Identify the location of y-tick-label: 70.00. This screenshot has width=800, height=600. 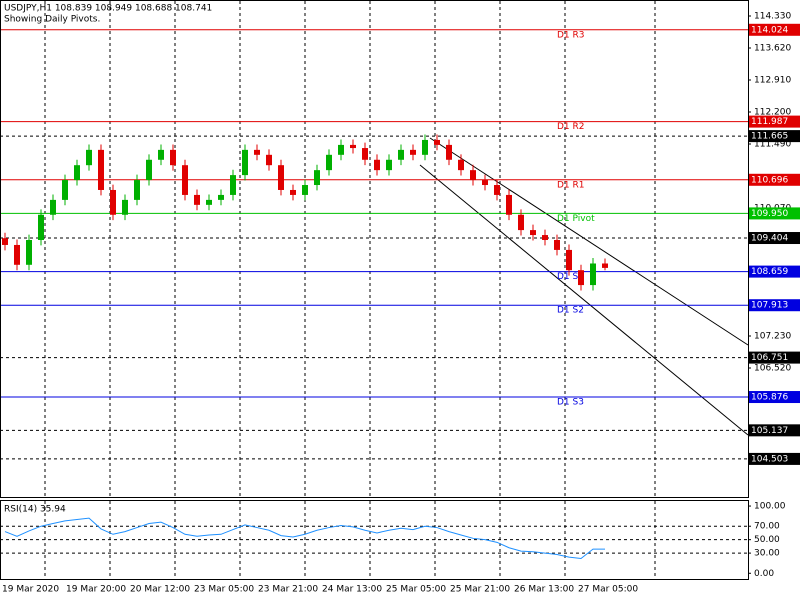
(767, 527).